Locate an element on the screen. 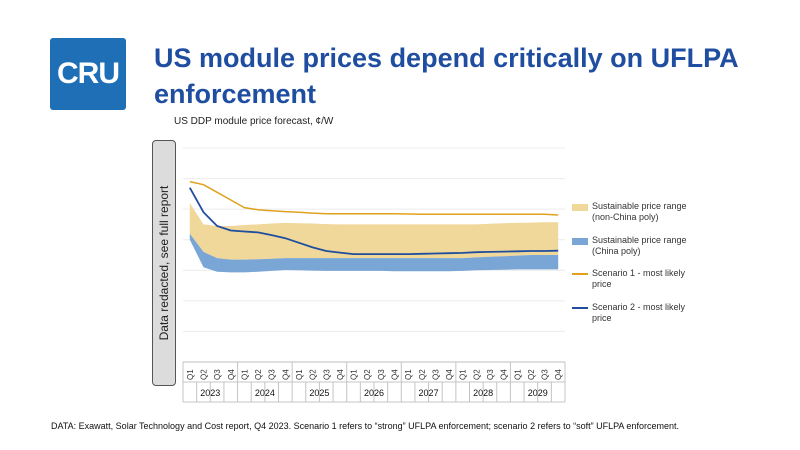  logo-text: CRU is located at coordinates (88, 73).